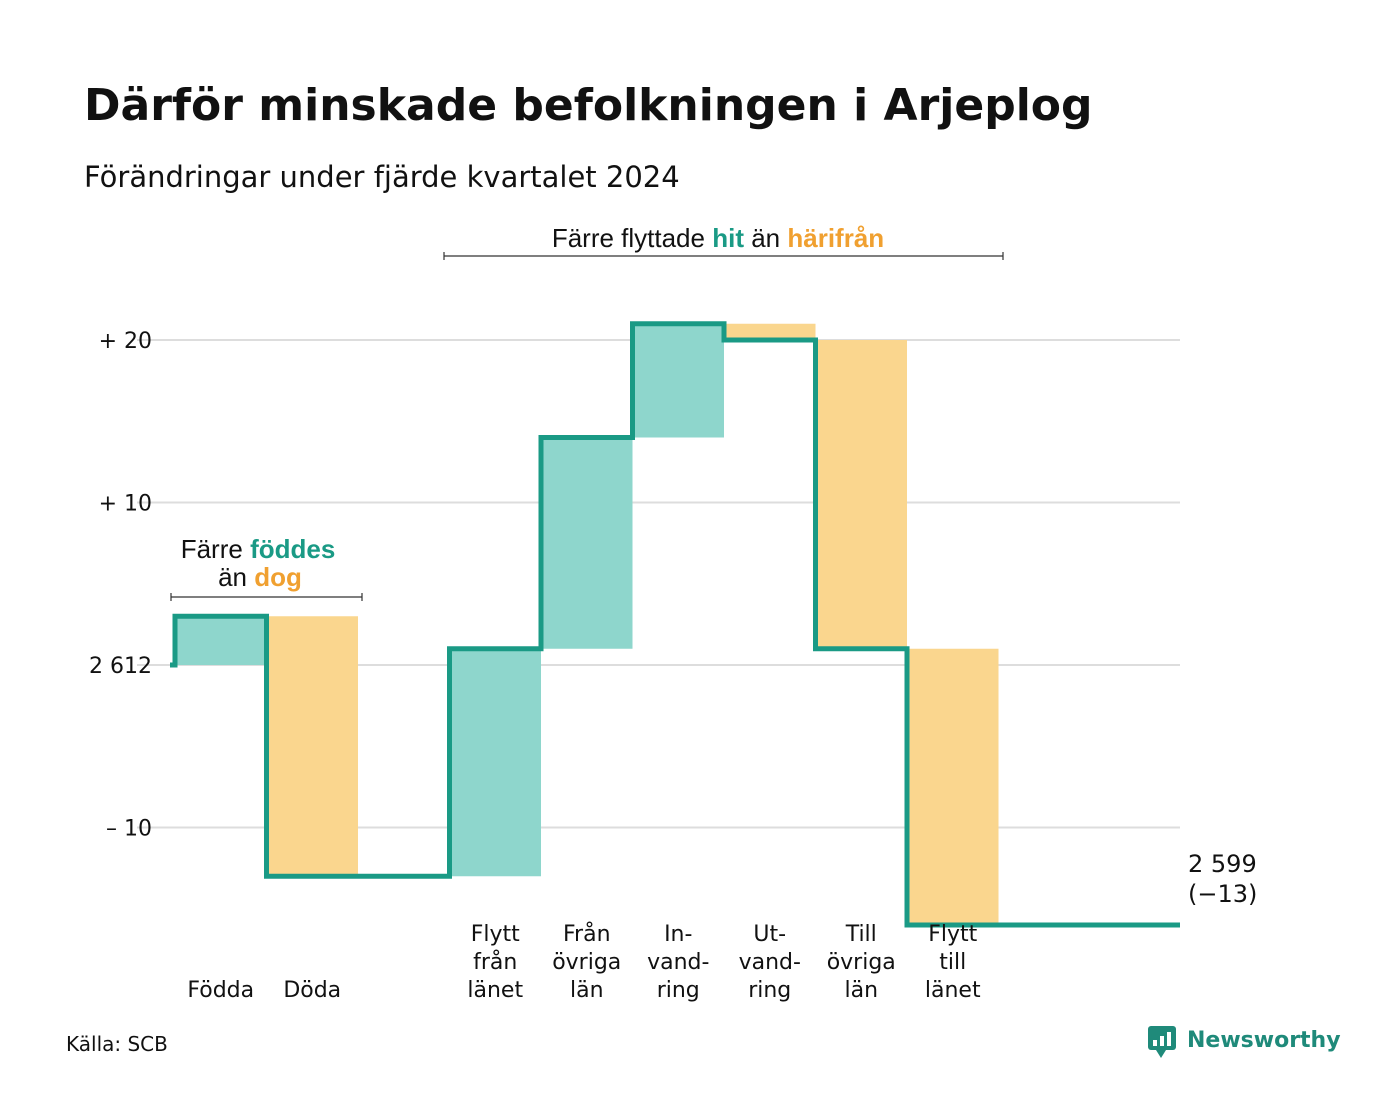 The width and height of the screenshot is (1400, 1120). I want to click on category-label-flytt-fran-lanet: Flytt, so click(495, 934).